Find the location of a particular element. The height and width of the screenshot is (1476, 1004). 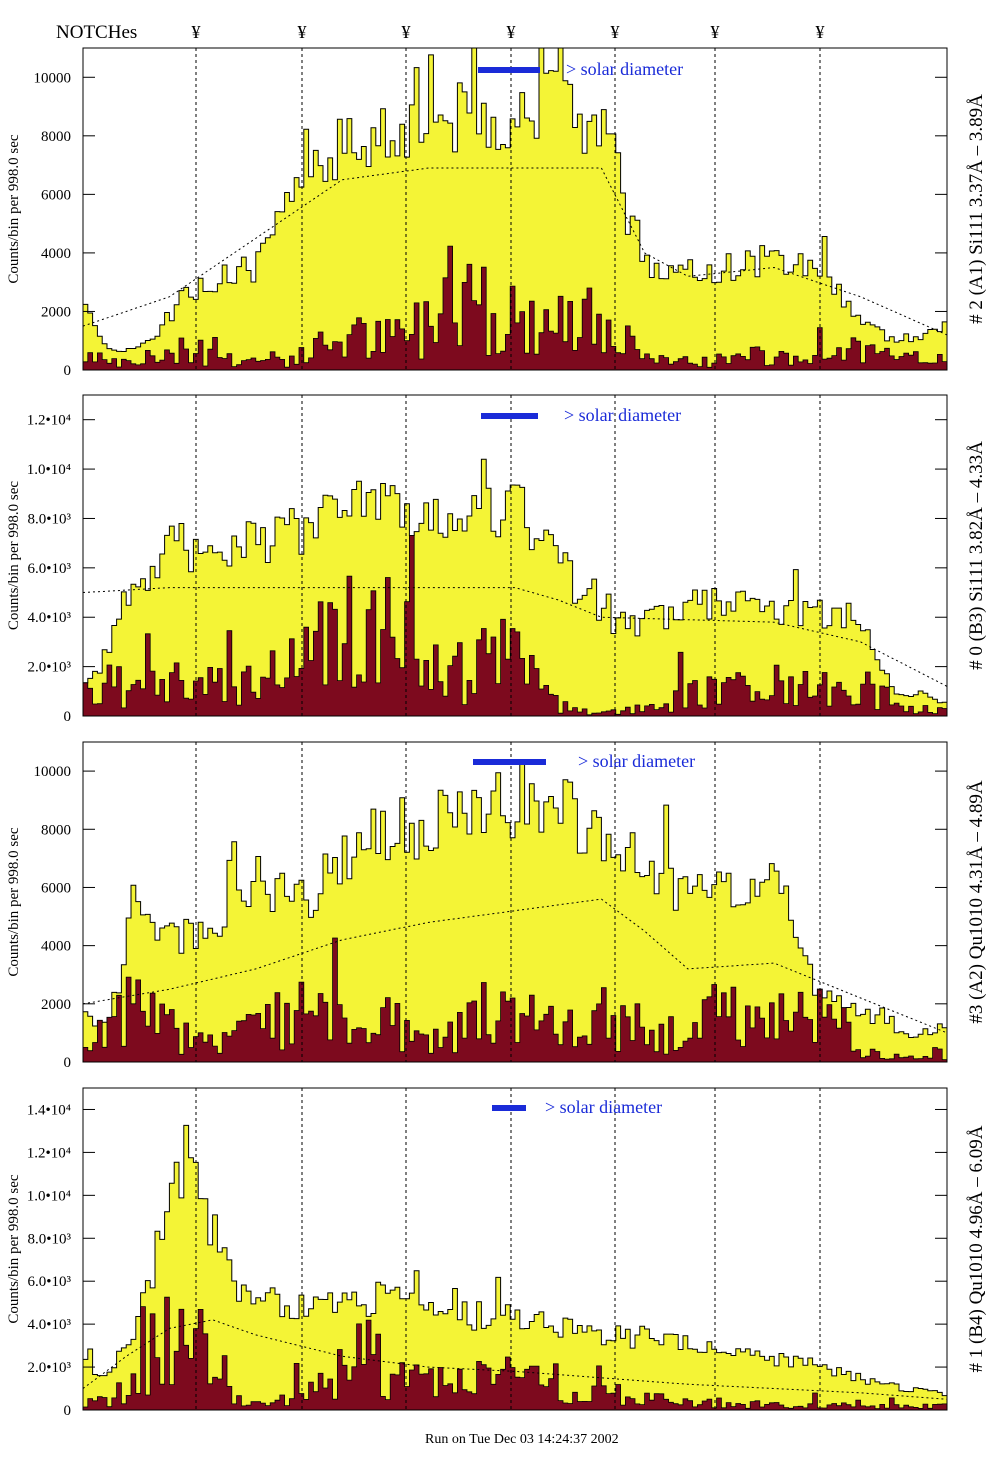

detector-label: #3 (A2) Qu1010 4.31Å – 4.89Å is located at coordinates (976, 902).